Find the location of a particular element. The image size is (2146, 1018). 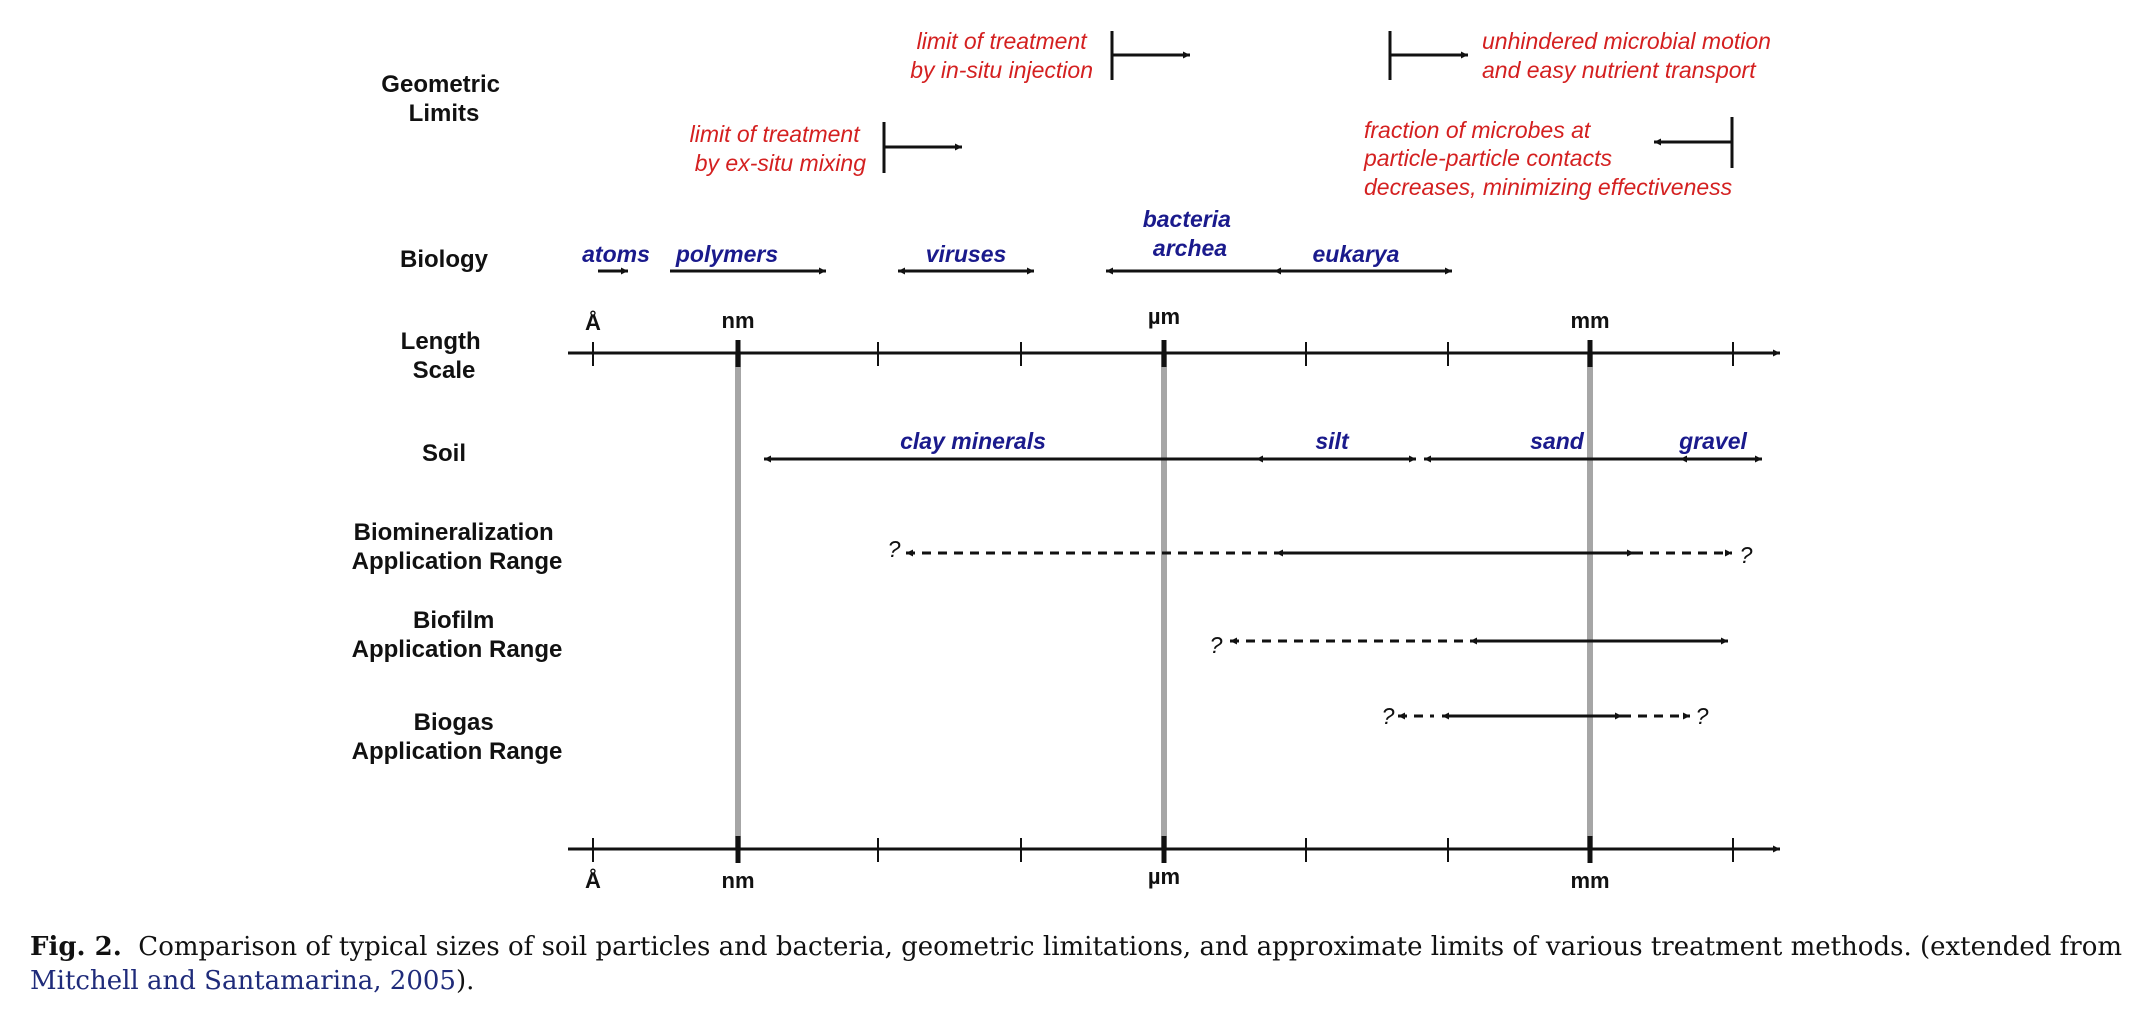

bottom-tick-label-um: µm is located at coordinates (1164, 876).